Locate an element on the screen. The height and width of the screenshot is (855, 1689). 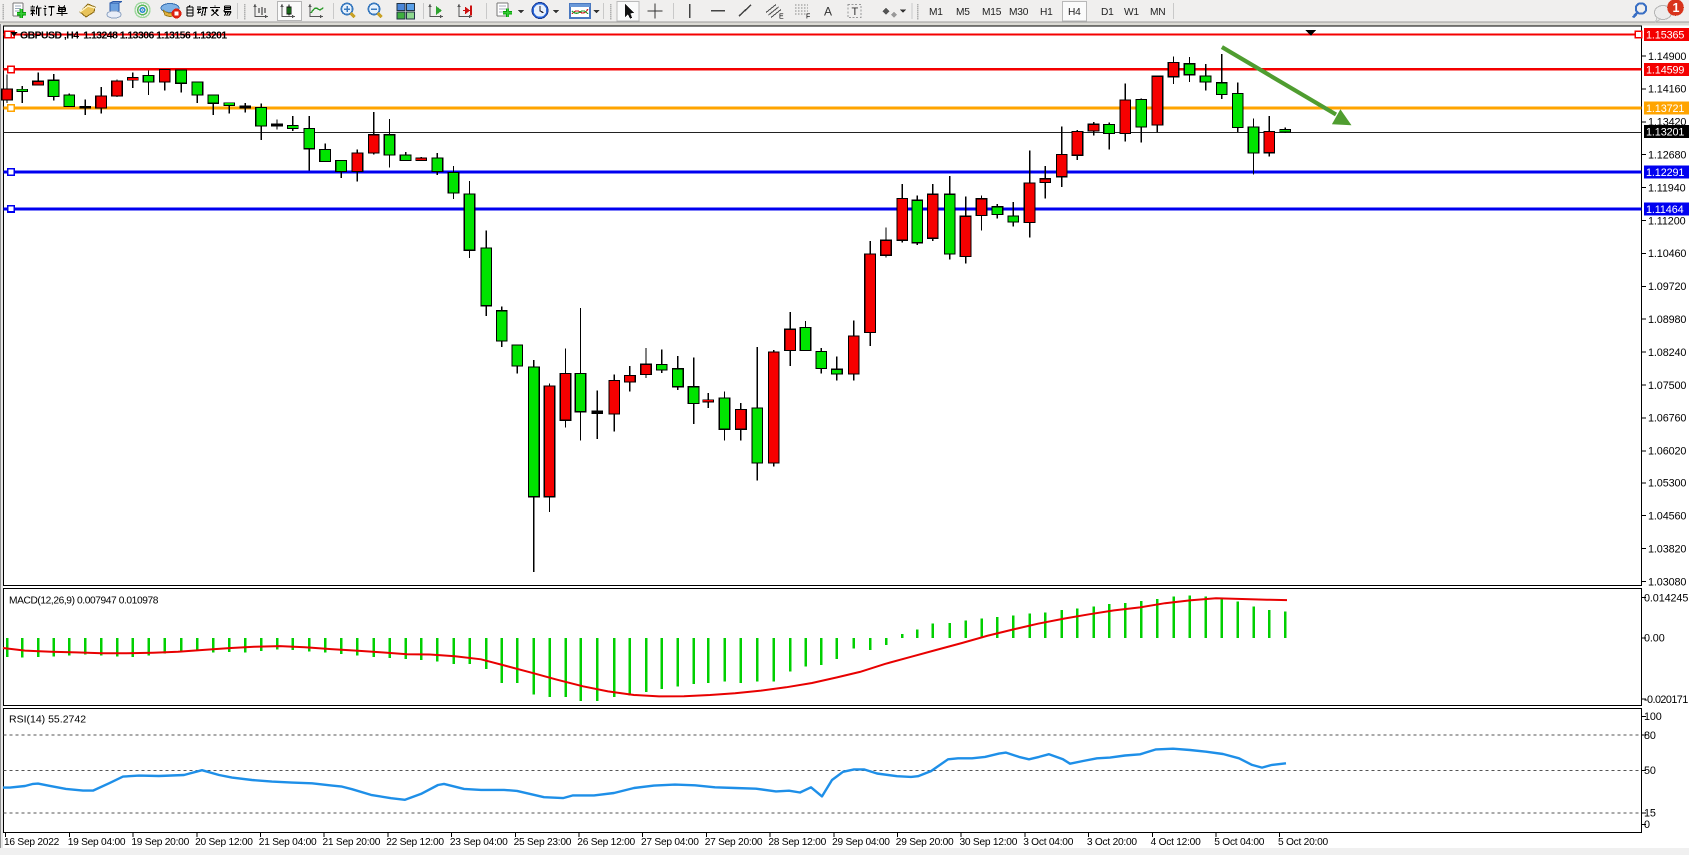
svg-text: 15 is located at coordinates (1650, 814).